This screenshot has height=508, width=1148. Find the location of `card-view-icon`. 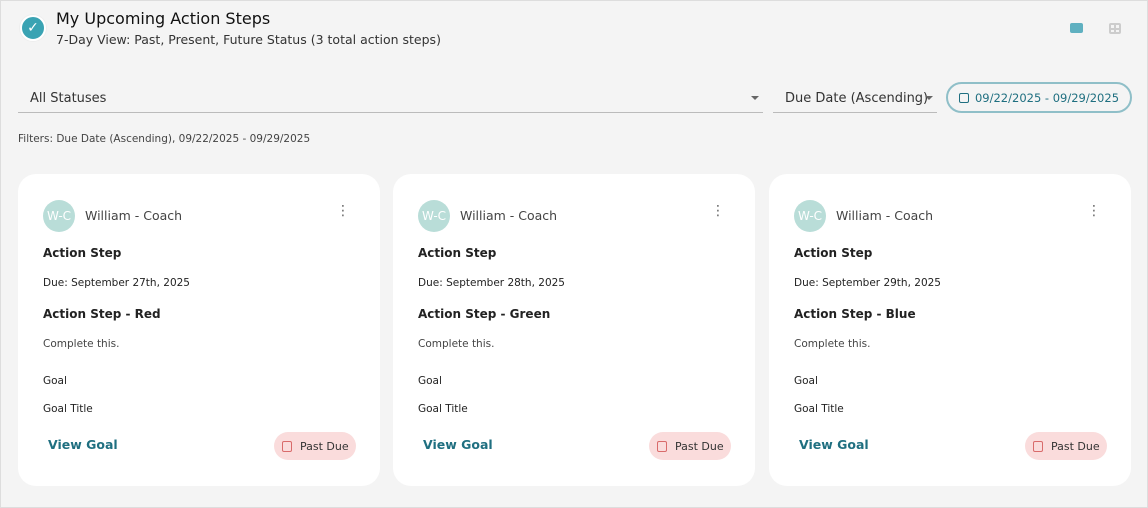

card-view-icon is located at coordinates (1076, 28).